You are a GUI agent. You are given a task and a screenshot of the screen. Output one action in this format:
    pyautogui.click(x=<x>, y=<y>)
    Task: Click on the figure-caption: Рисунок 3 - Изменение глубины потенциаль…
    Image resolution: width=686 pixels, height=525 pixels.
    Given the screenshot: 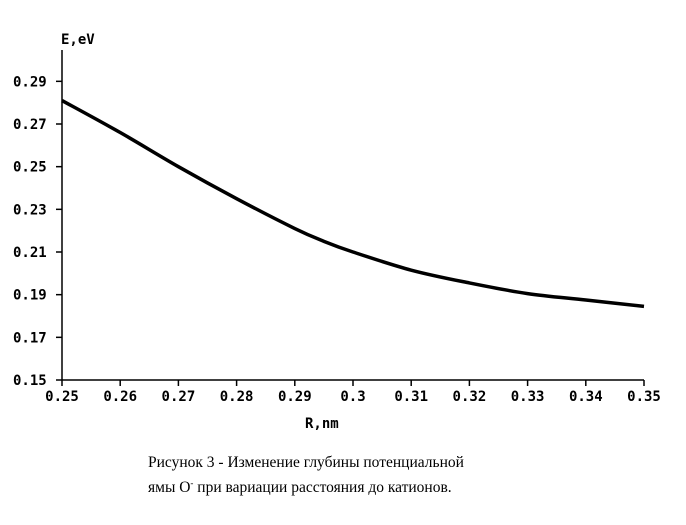 What is the action you would take?
    pyautogui.click(x=368, y=475)
    